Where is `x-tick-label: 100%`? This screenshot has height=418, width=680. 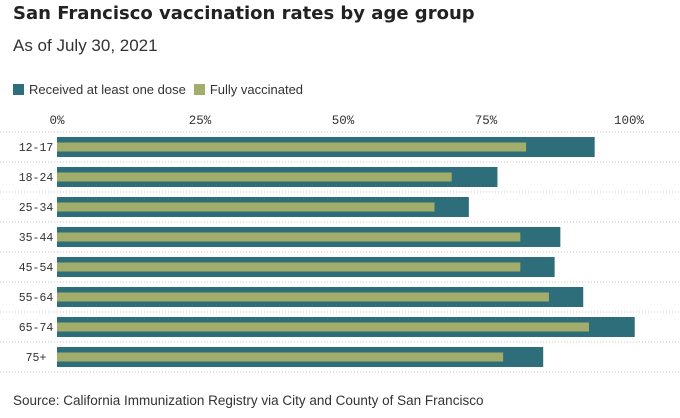 x-tick-label: 100% is located at coordinates (629, 121).